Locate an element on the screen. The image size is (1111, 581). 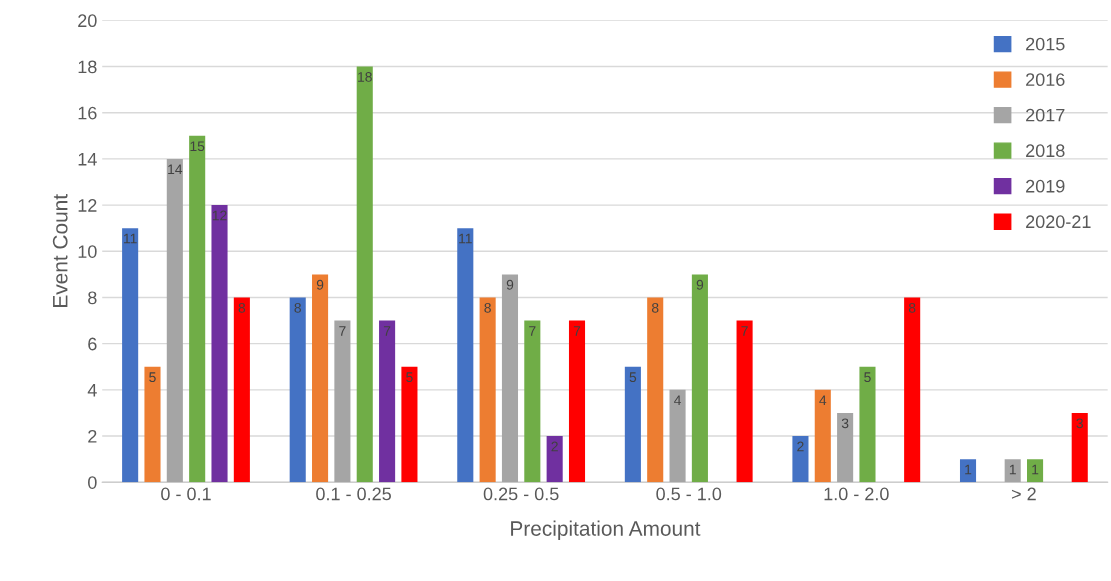
legend-label: 2015 is located at coordinates (1045, 44).